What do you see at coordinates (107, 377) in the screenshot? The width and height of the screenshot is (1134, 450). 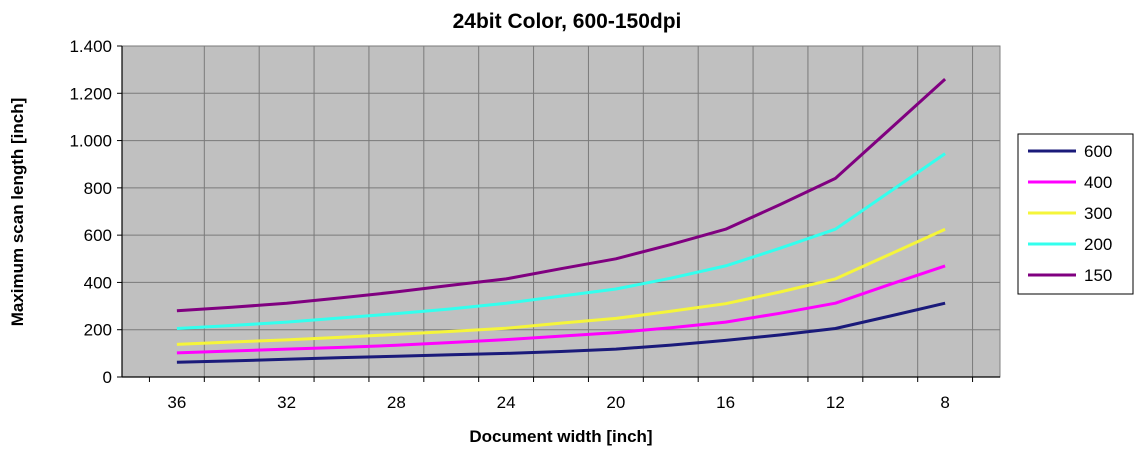 I see `y-tick-label: 0` at bounding box center [107, 377].